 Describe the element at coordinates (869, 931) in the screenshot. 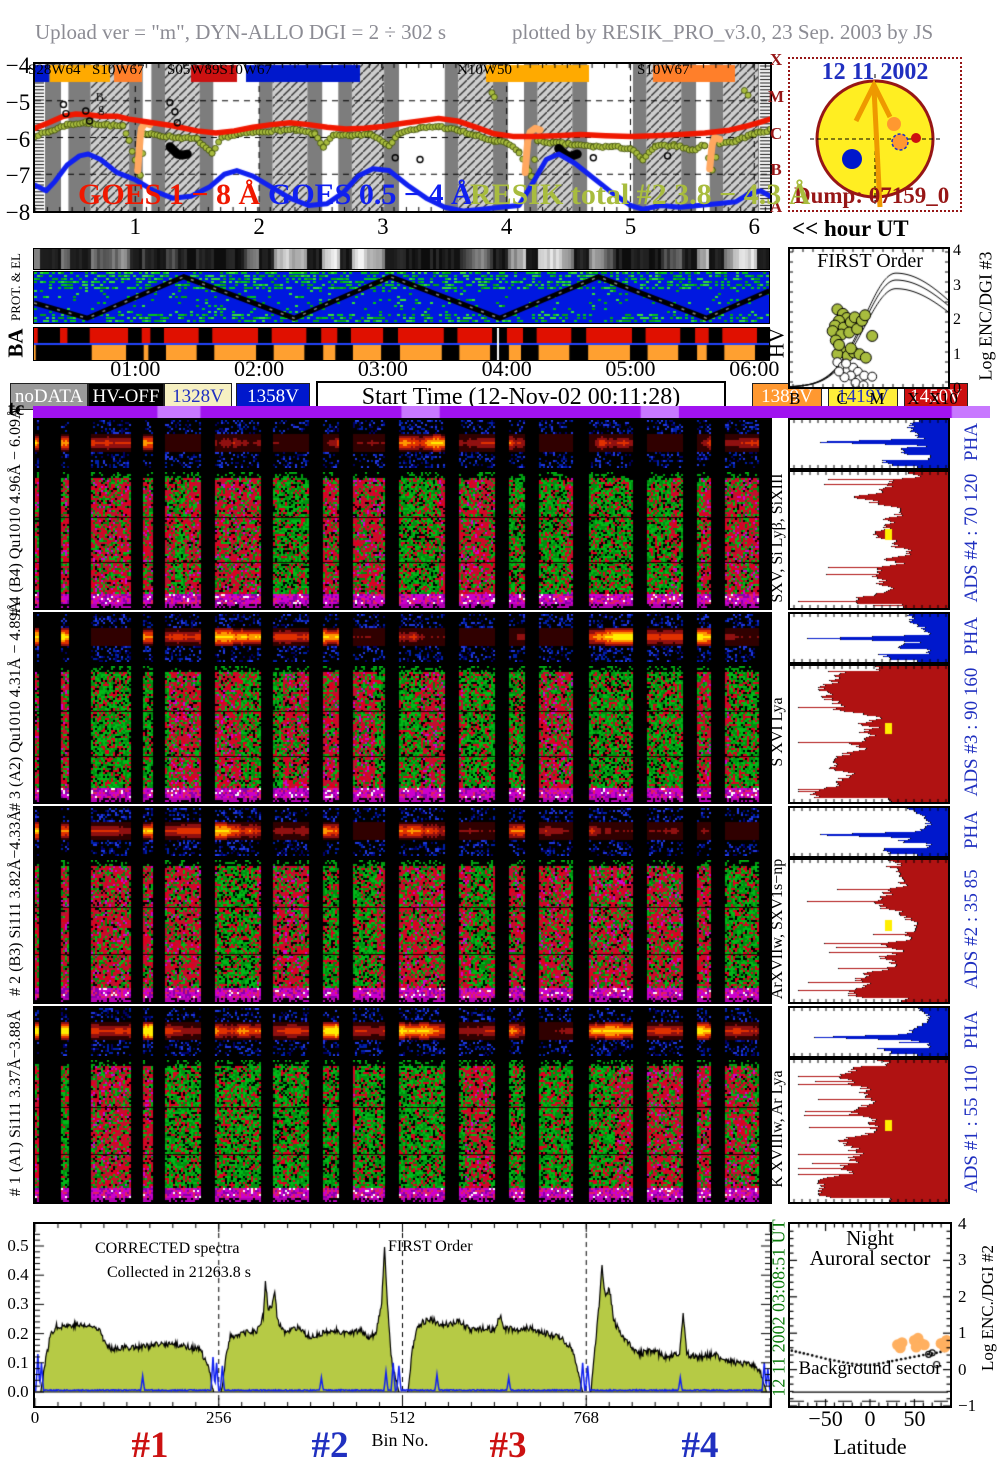

I see `ads-histogram-det2` at that location.